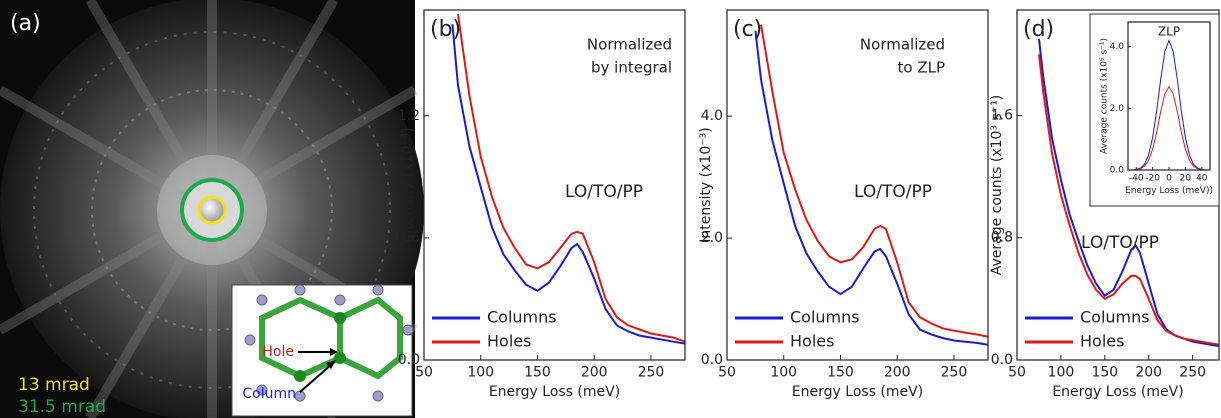 The image size is (1221, 418). I want to click on inset-background, so click(1154, 110).